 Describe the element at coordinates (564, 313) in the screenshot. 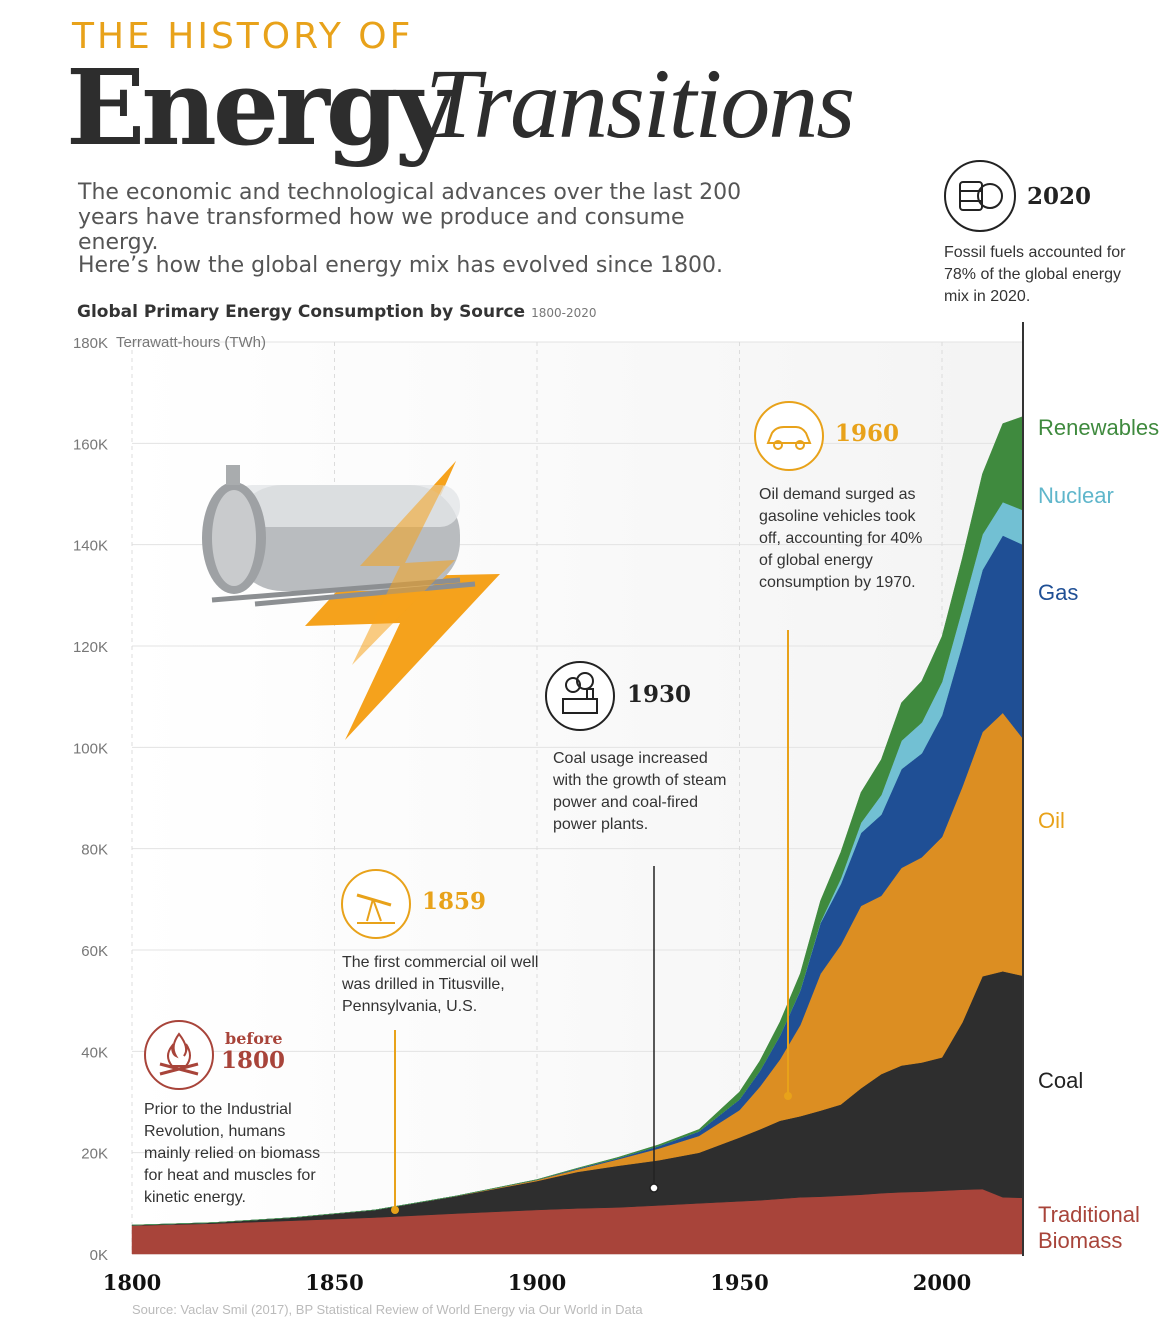

I see `chart-subtitle: 1800-2020` at that location.